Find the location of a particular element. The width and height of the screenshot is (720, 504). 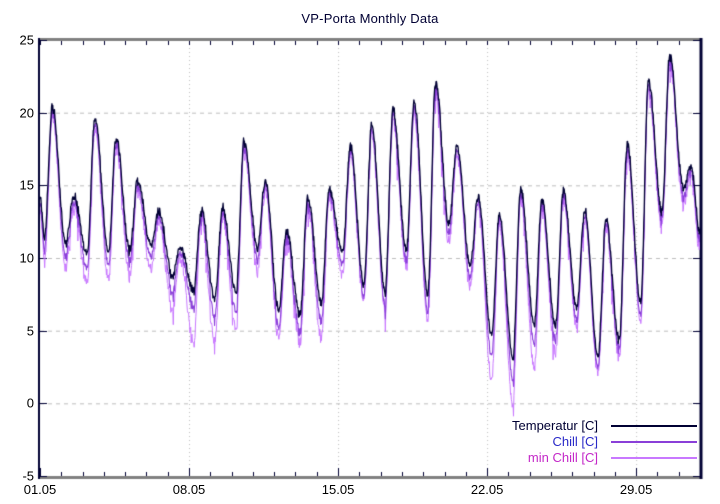

y-tick-label-0: 0 is located at coordinates (30, 403).